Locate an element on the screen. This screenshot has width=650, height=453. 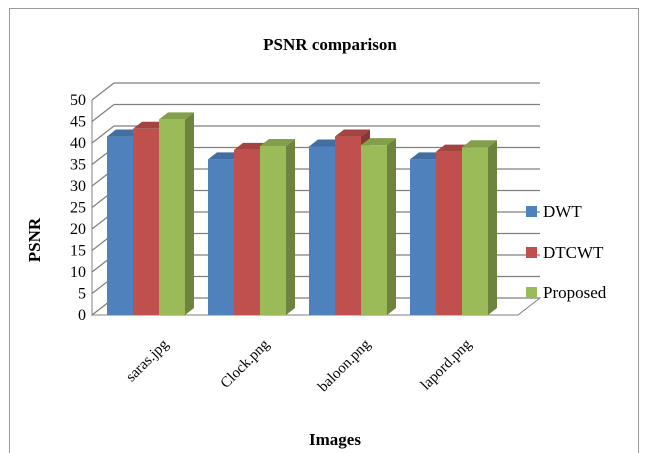
y-tick-label: 25 is located at coordinates (78, 208).